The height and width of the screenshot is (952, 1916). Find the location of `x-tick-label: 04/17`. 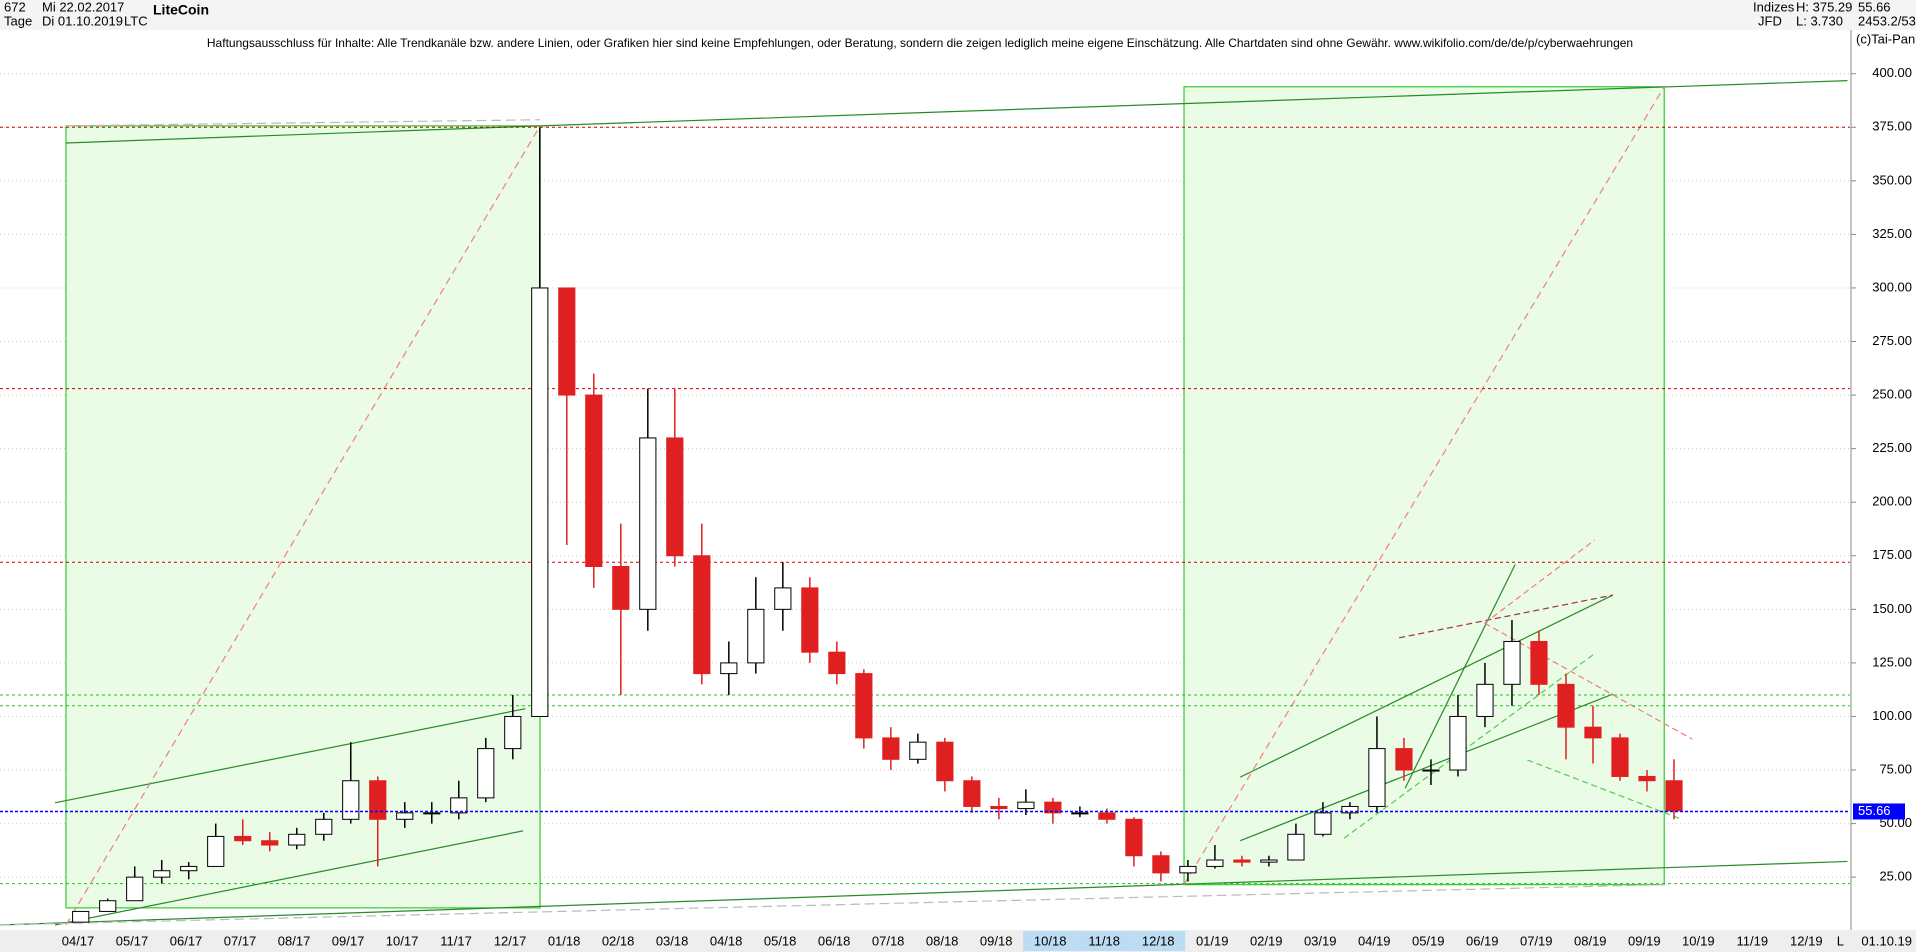

x-tick-label: 04/17 is located at coordinates (78, 940).